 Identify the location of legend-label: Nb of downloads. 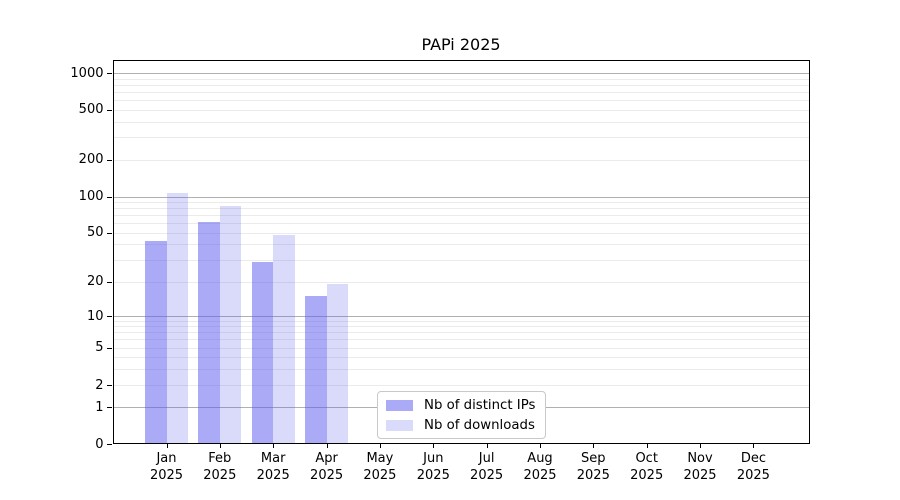
(479, 425).